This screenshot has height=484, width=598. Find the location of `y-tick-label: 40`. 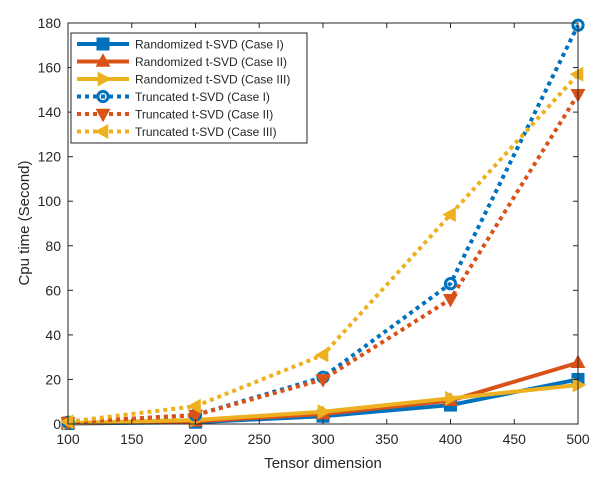

y-tick-label: 40 is located at coordinates (53, 335).